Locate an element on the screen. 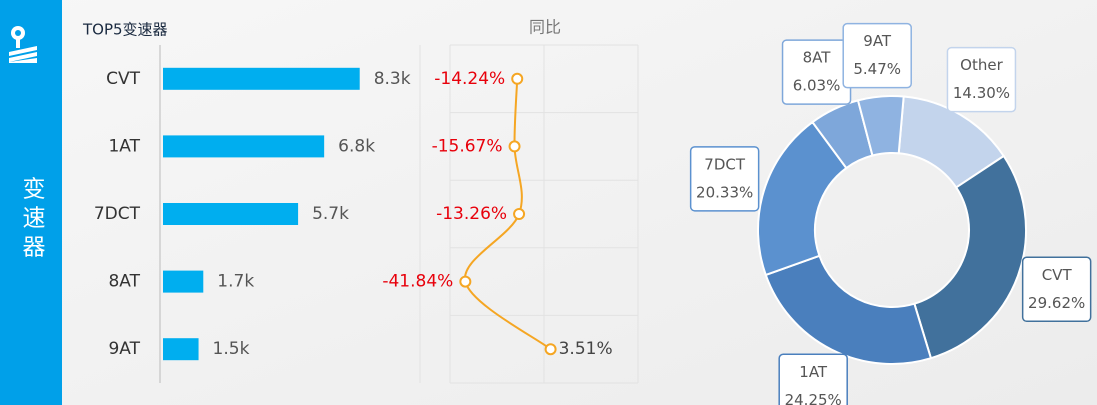  sidebar is located at coordinates (31, 202).